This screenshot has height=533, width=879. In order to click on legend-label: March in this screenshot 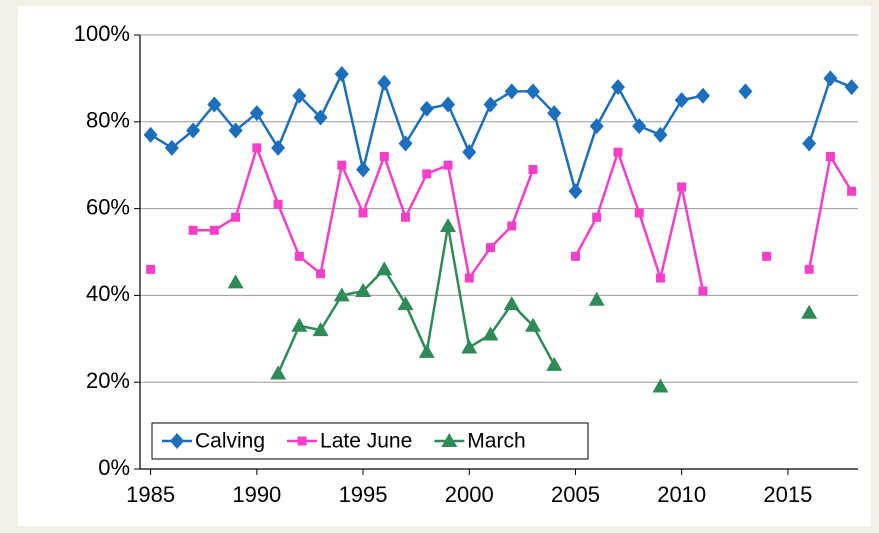, I will do `click(496, 441)`.